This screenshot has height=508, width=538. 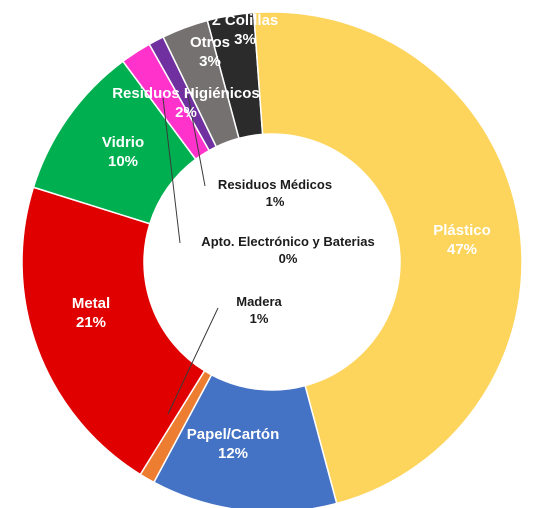 What do you see at coordinates (462, 240) in the screenshot?
I see `data-label: Plástico 47%` at bounding box center [462, 240].